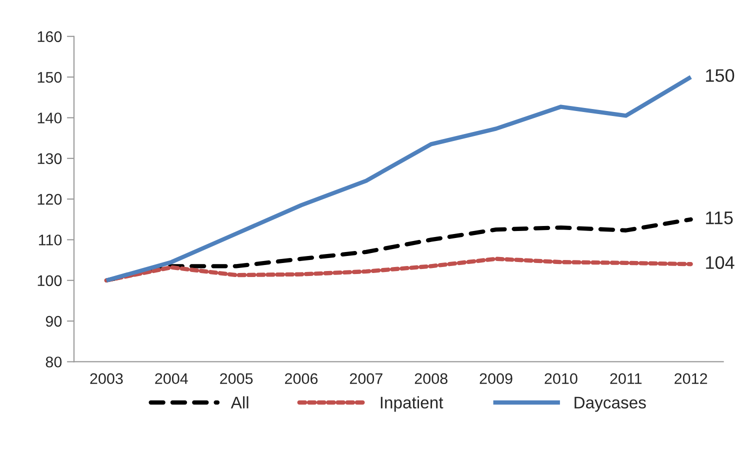  I want to click on legend-label: All, so click(239, 402).